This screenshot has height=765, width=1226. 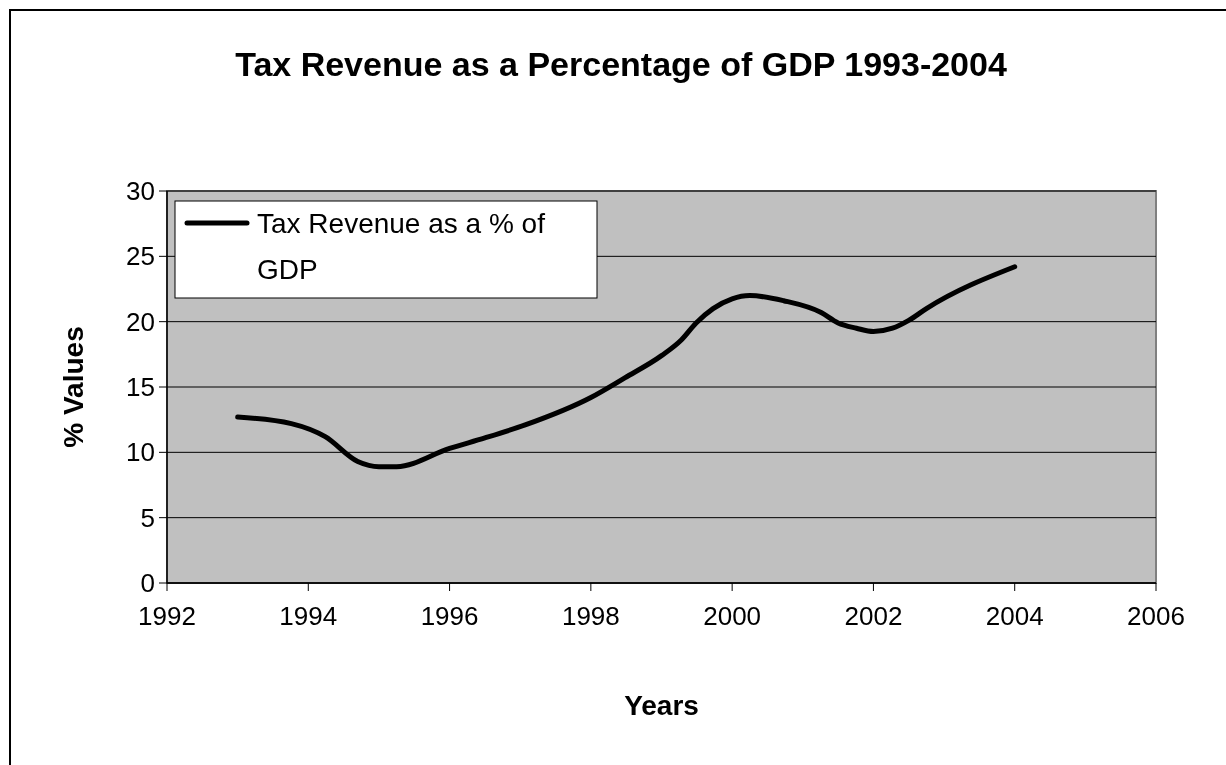 What do you see at coordinates (147, 517) in the screenshot?
I see `y-tick-label: 5` at bounding box center [147, 517].